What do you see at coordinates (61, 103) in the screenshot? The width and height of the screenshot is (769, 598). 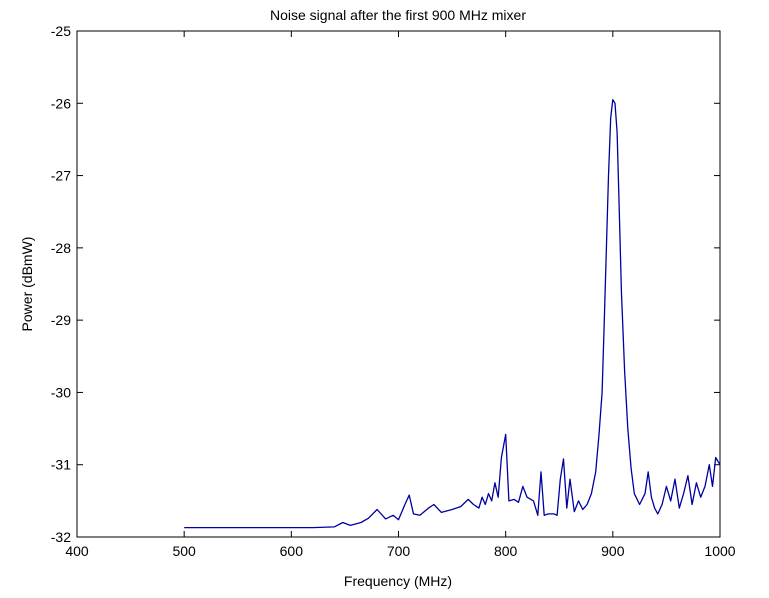 I see `y-tick-label: -26` at bounding box center [61, 103].